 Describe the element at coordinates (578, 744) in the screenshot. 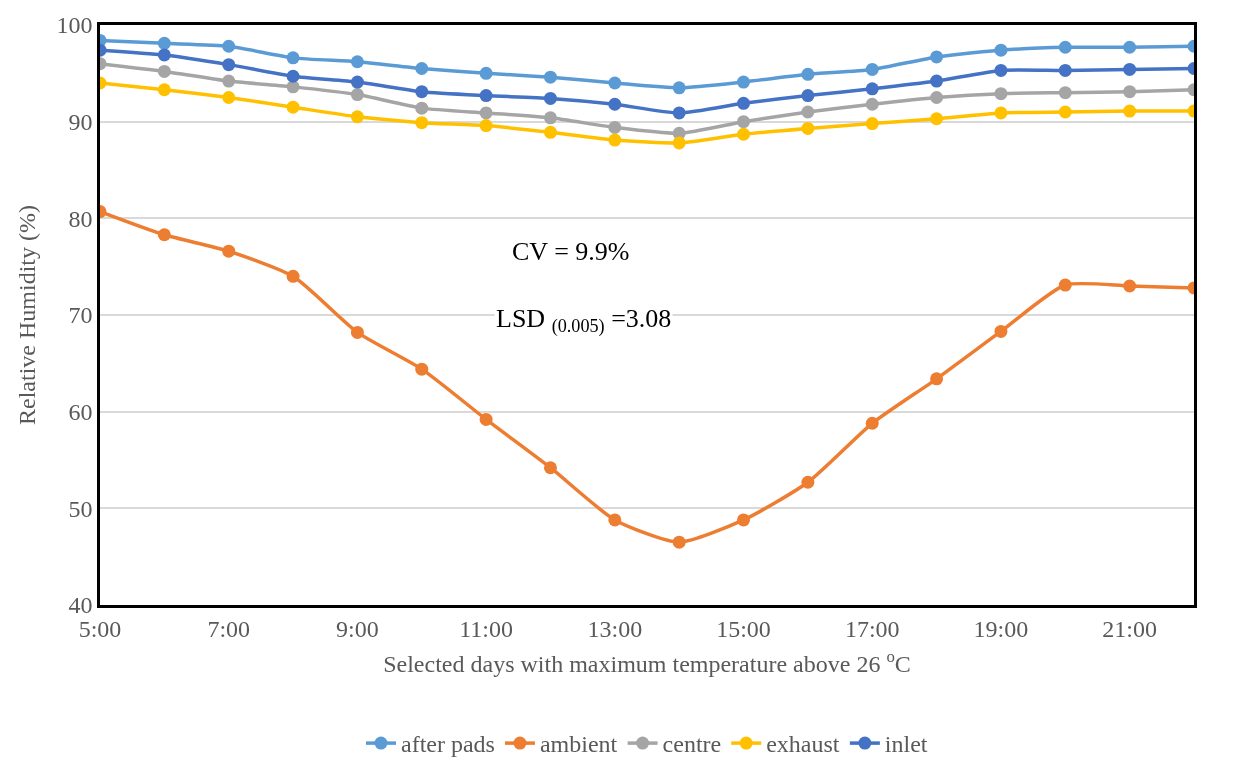

I see `legend-label: ambient` at that location.